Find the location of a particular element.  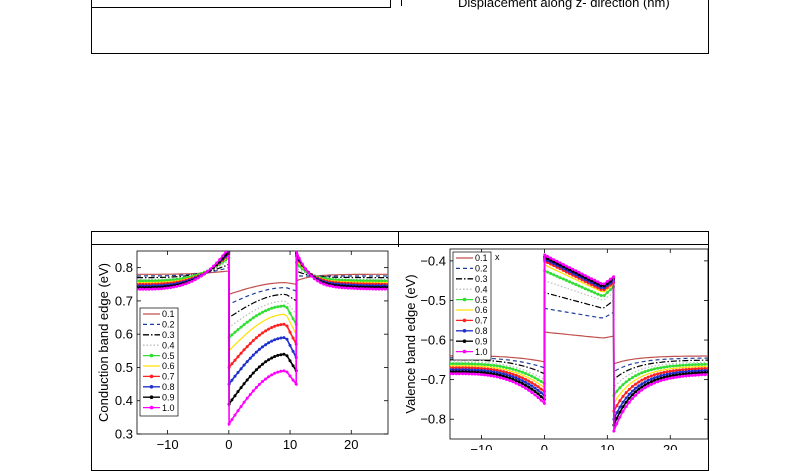

series-line-0.1 is located at coordinates (579, 348).